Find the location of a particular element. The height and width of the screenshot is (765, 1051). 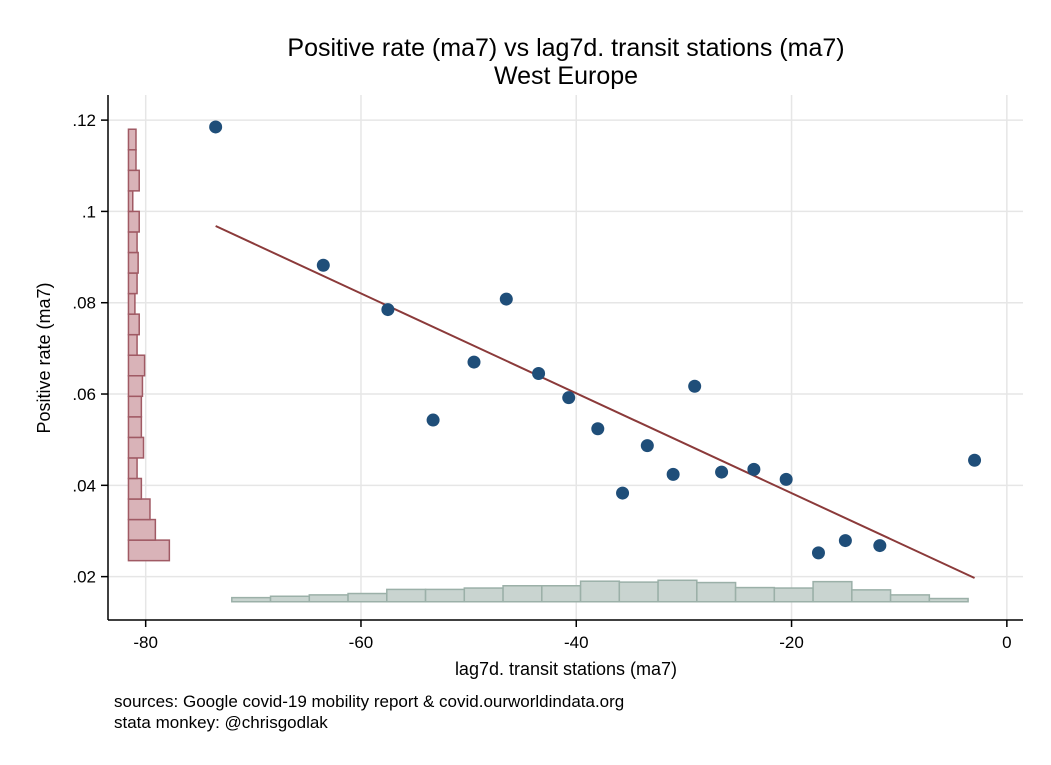

chart-subtitle: West Europe is located at coordinates (566, 76).